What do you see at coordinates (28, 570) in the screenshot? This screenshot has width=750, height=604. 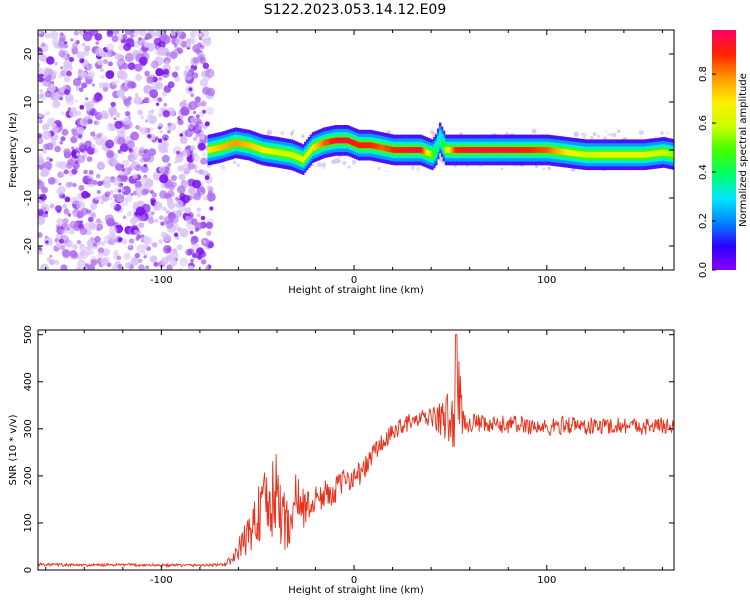 I see `y-tick-label: 0` at bounding box center [28, 570].